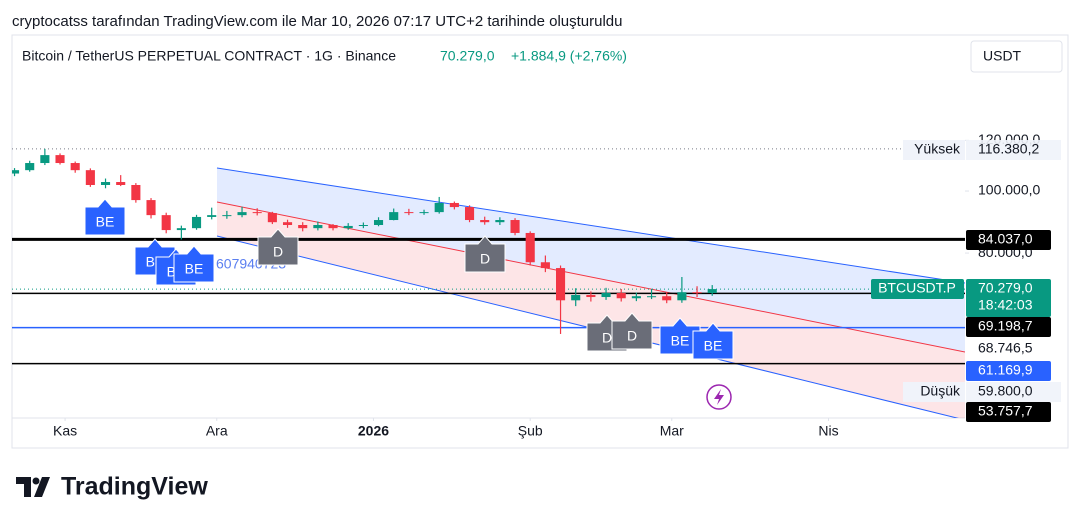 This screenshot has height=525, width=1080. What do you see at coordinates (217, 431) in the screenshot?
I see `x-tick-label: Ara` at bounding box center [217, 431].